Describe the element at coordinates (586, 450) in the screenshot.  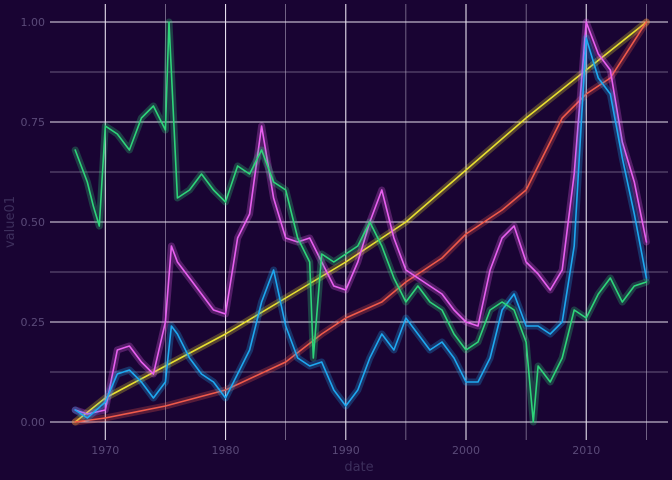
I see `x-tick-label: 2010` at that location.